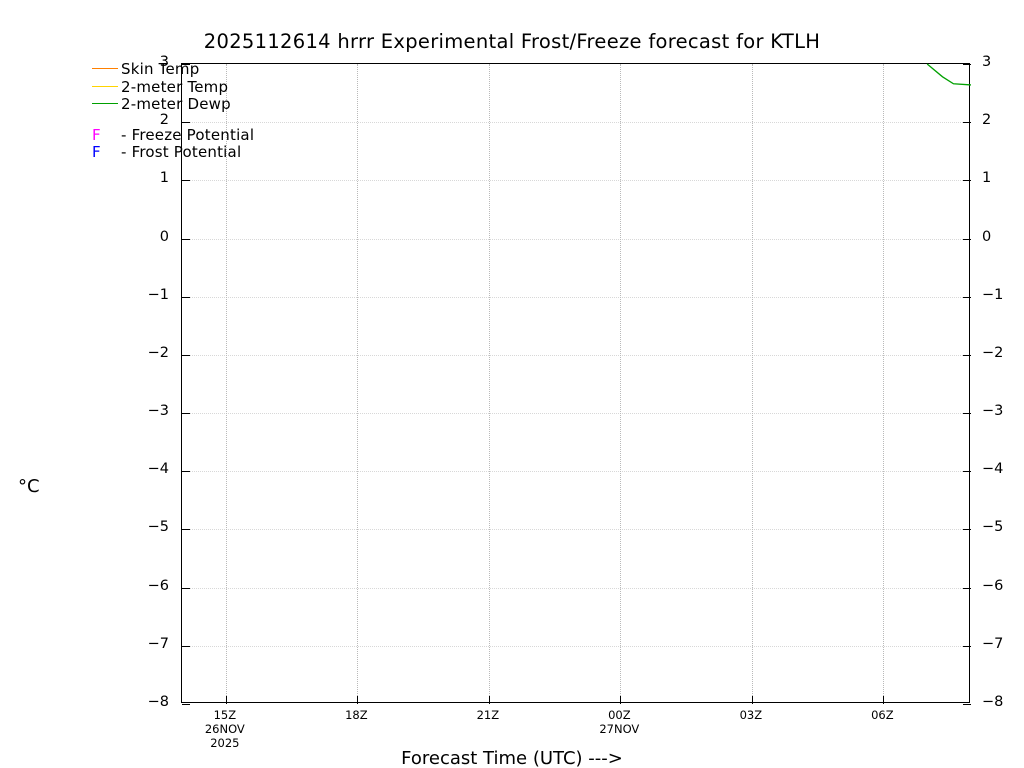 Image resolution: width=1024 pixels, height=768 pixels. What do you see at coordinates (225, 715) in the screenshot?
I see `x-tick-label: 15Z` at bounding box center [225, 715].